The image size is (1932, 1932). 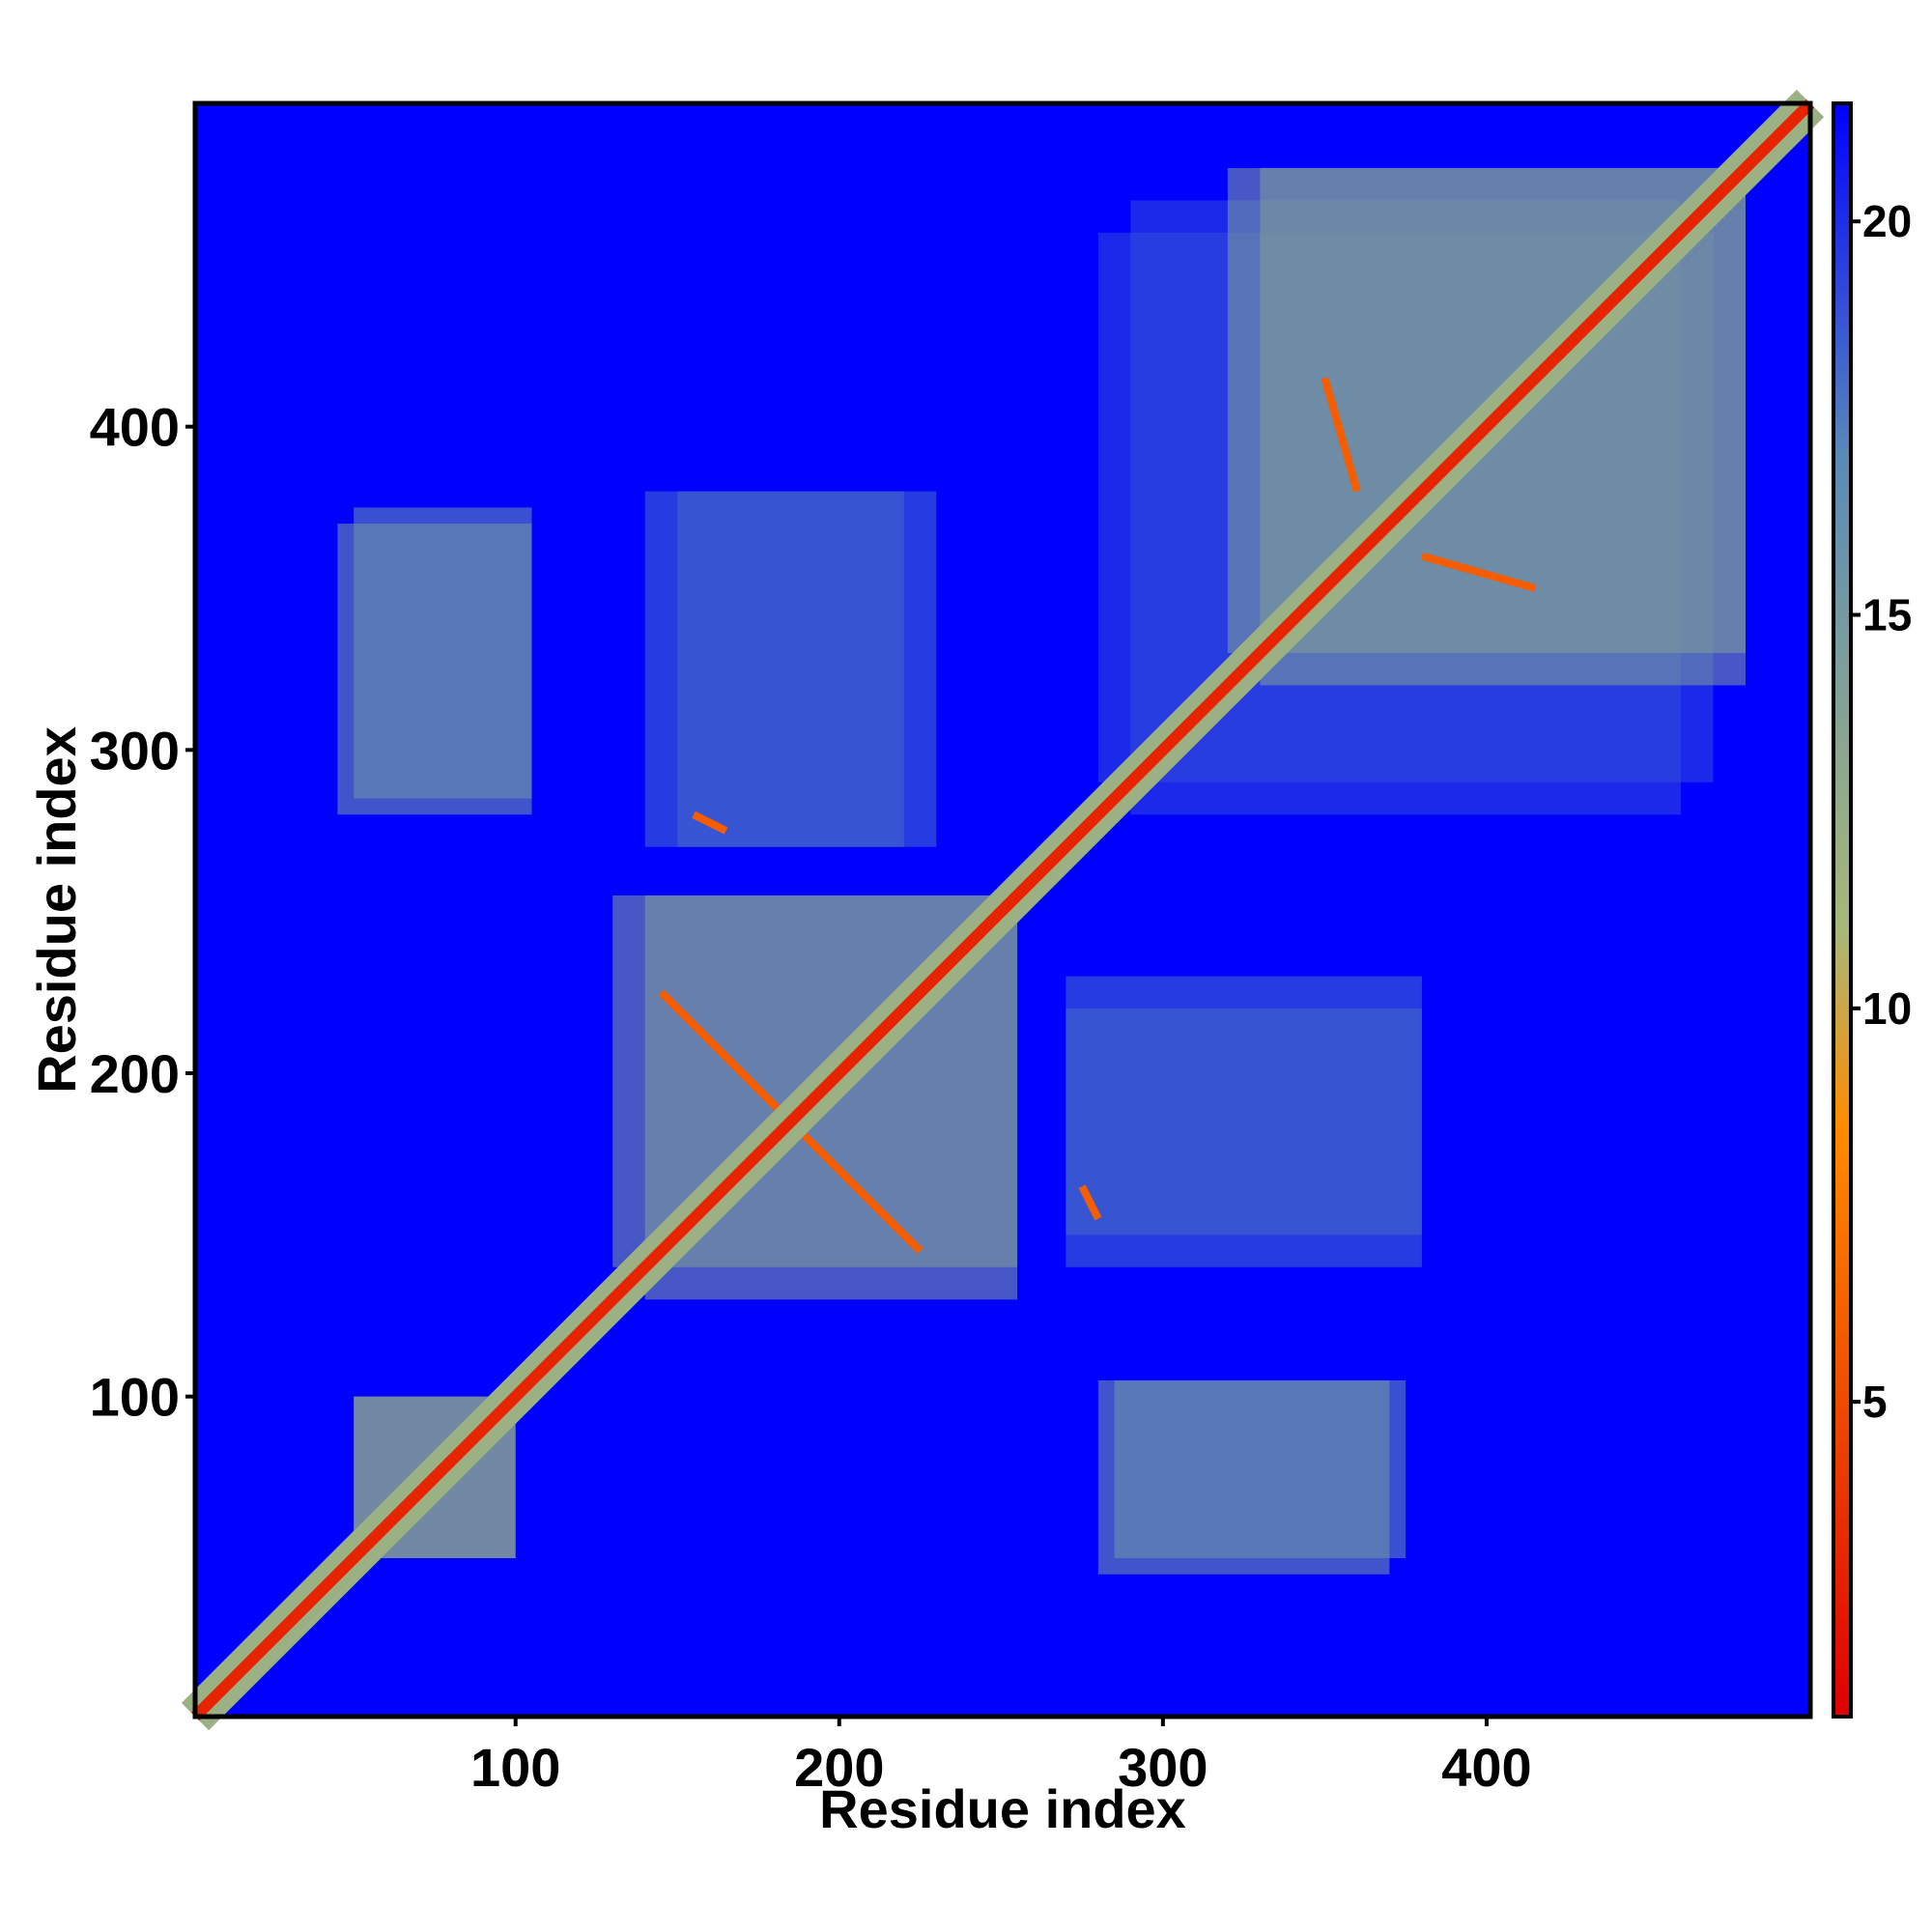 I want to click on colorbar-tick-label: 20, so click(x=1887, y=221).